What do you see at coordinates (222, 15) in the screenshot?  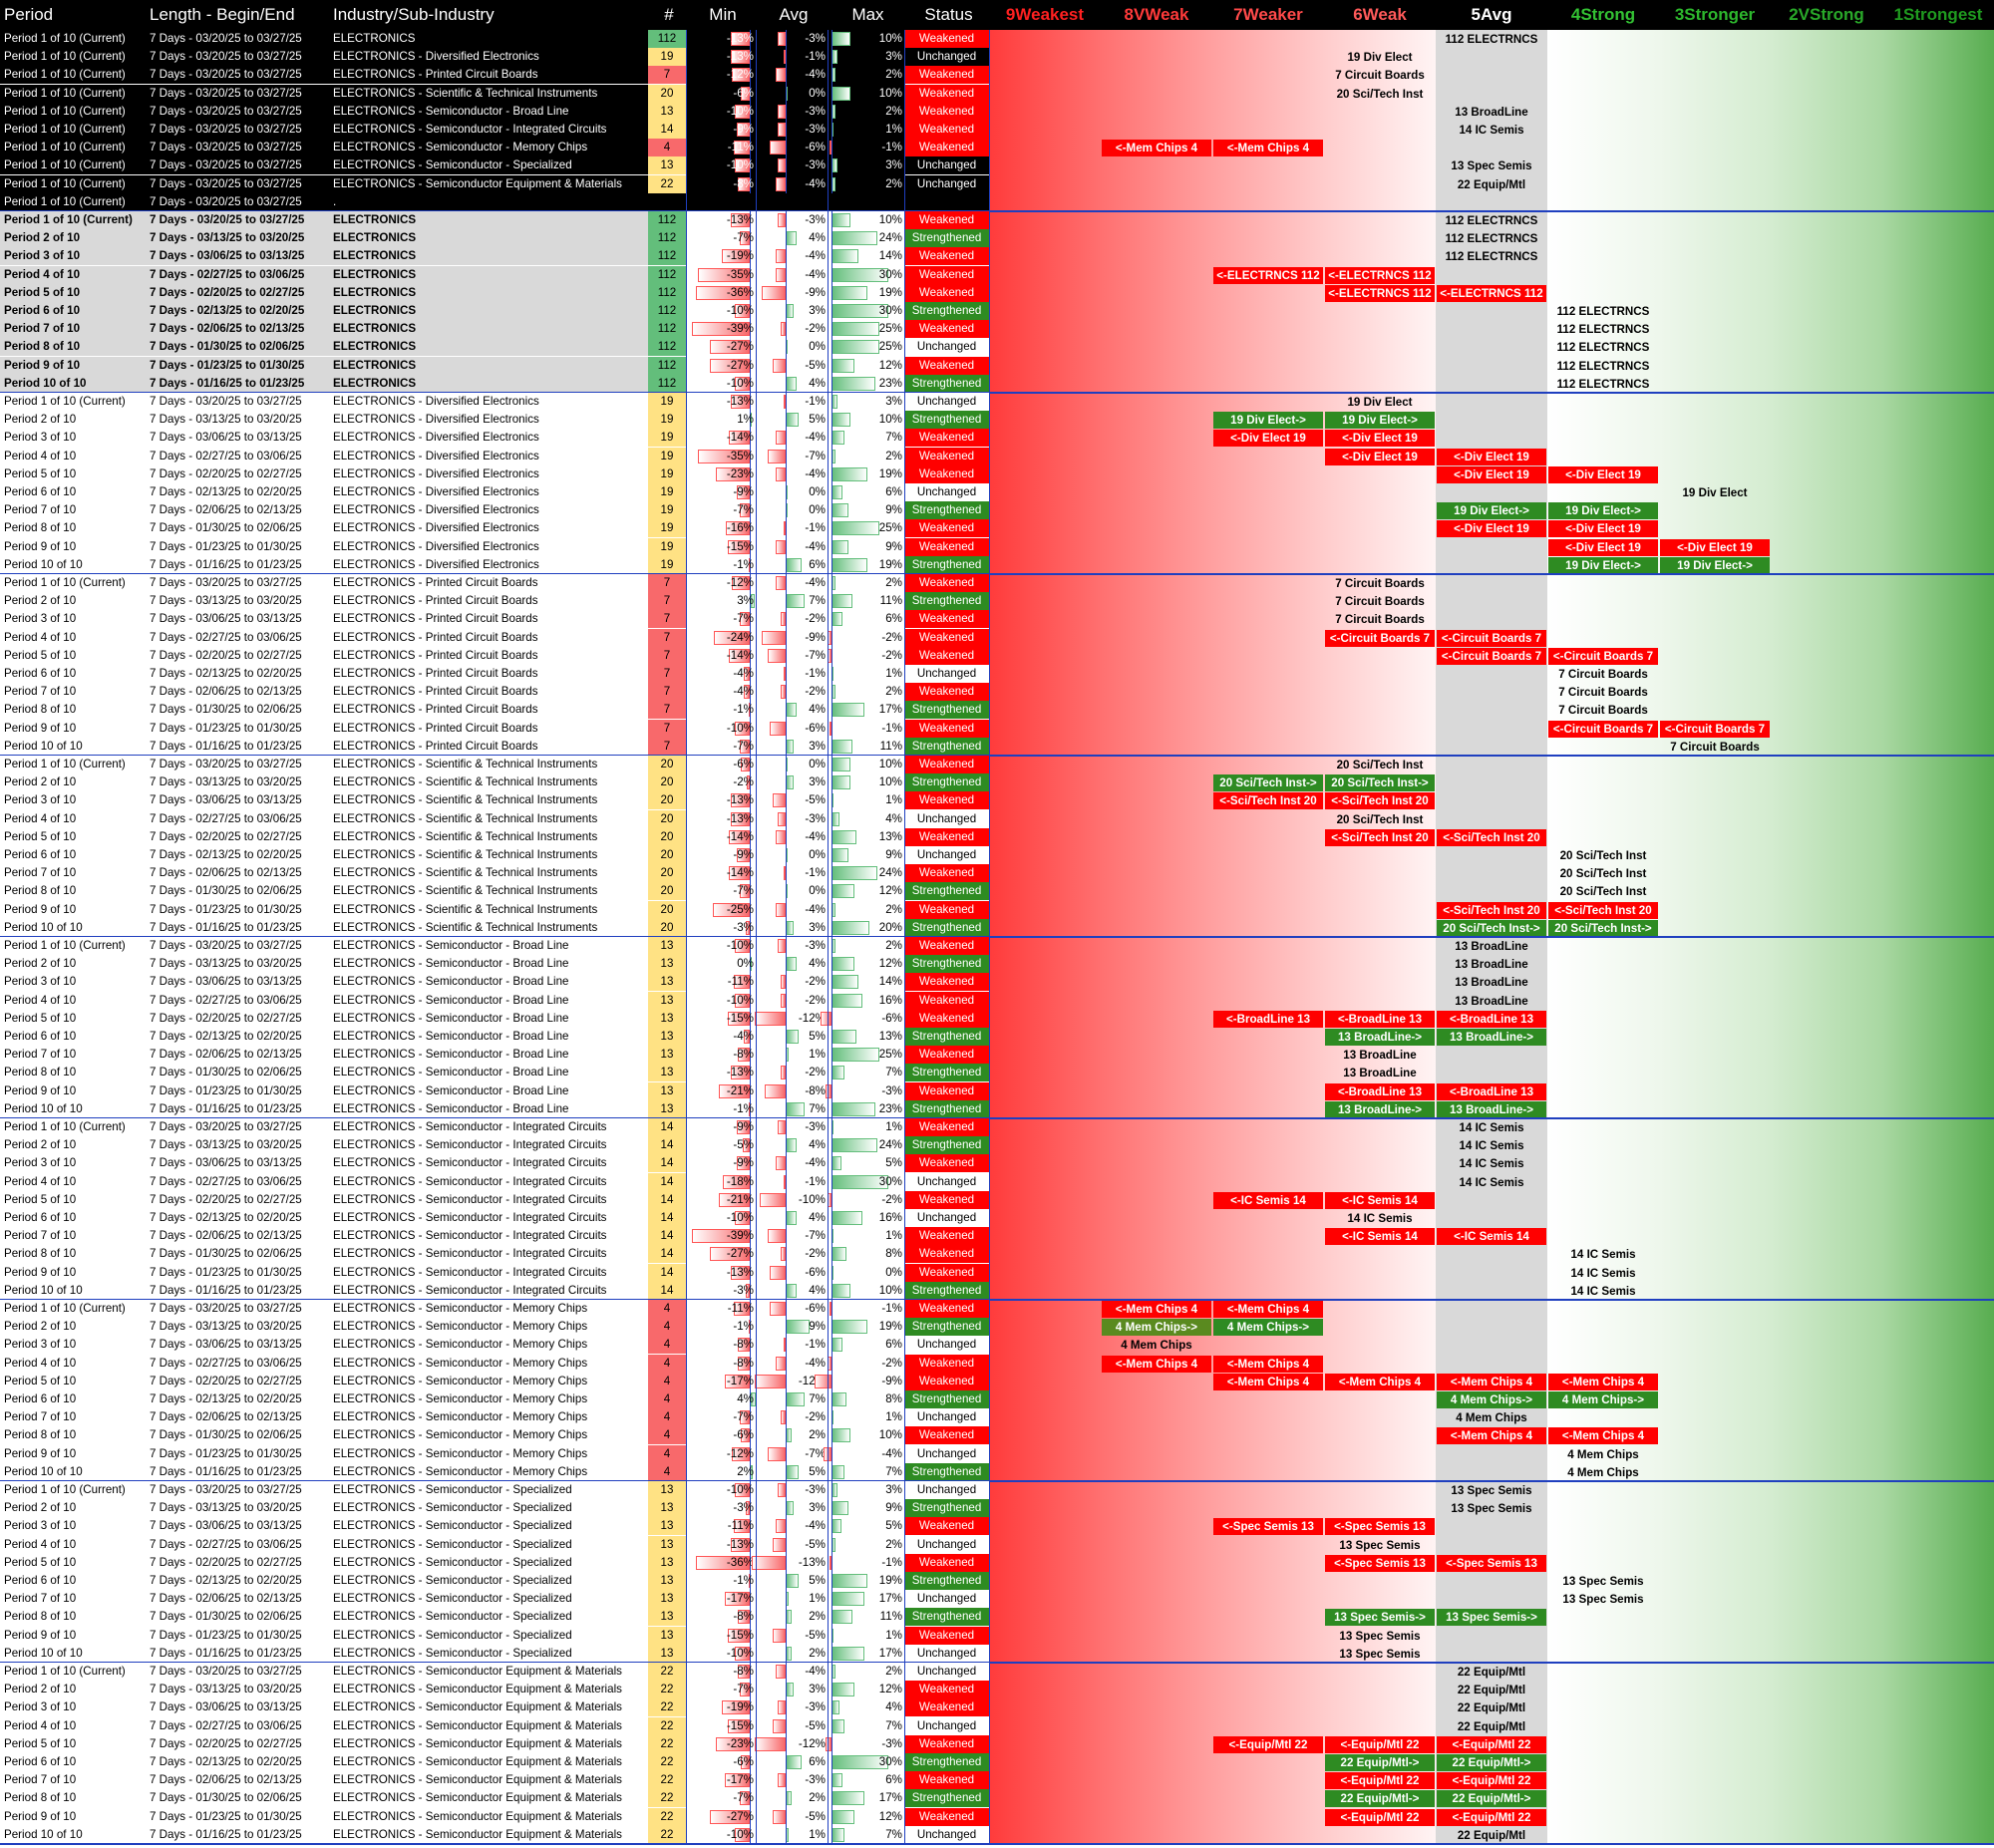 I see `header-length: Length - Begin/End` at bounding box center [222, 15].